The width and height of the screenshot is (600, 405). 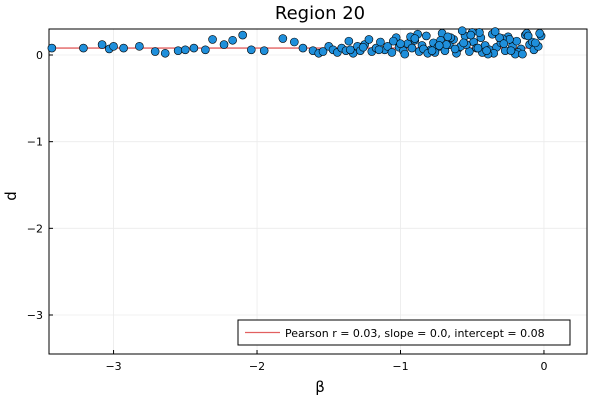 What do you see at coordinates (40, 185) in the screenshot?
I see `y-ticks: −3 −2 −1 0` at bounding box center [40, 185].